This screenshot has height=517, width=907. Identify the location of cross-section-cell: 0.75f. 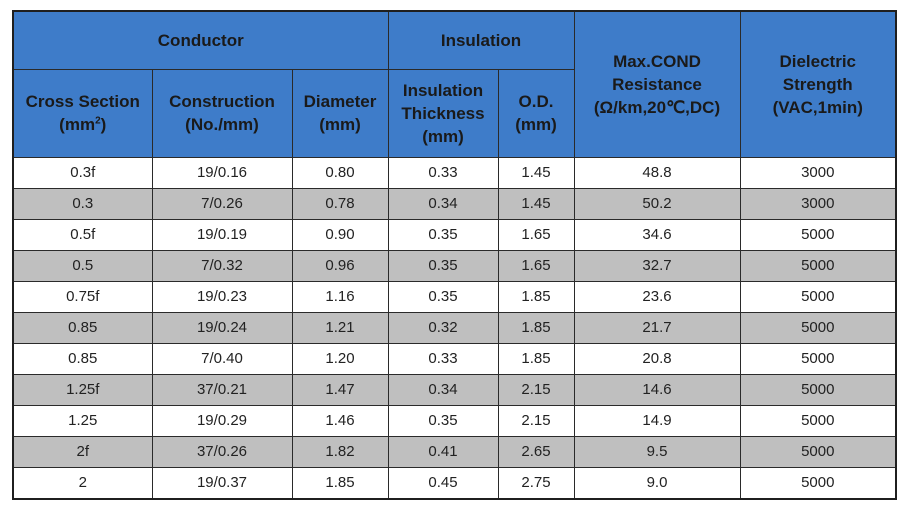
(82, 296).